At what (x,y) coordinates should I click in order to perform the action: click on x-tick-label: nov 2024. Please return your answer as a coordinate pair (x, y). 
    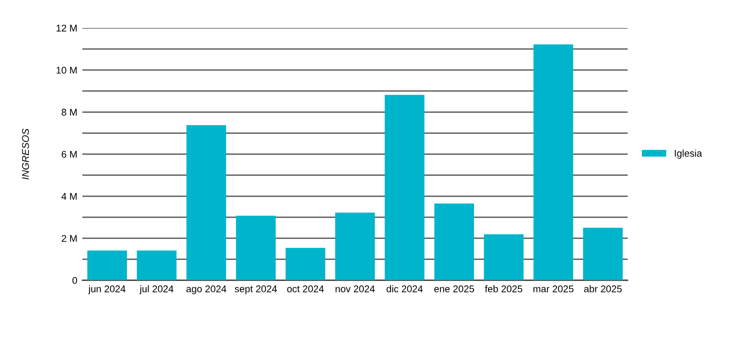
    Looking at the image, I should click on (355, 288).